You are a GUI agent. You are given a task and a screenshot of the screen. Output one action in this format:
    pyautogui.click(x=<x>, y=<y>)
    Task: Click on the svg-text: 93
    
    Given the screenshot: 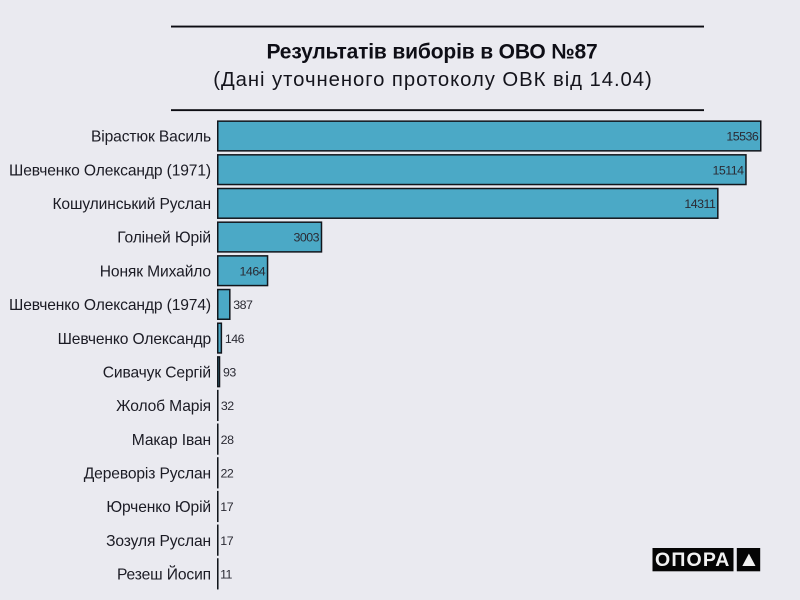 What is the action you would take?
    pyautogui.click(x=229, y=372)
    